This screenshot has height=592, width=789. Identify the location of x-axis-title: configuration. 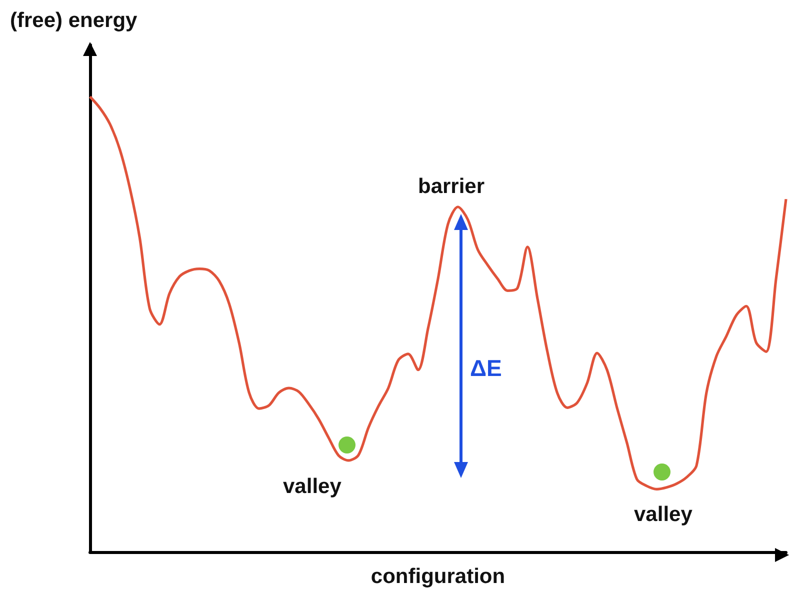
(438, 576).